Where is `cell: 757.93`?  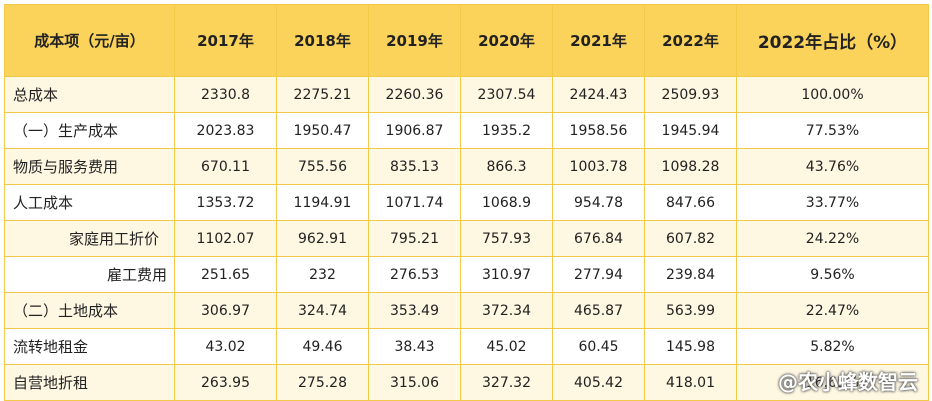 cell: 757.93 is located at coordinates (506, 238).